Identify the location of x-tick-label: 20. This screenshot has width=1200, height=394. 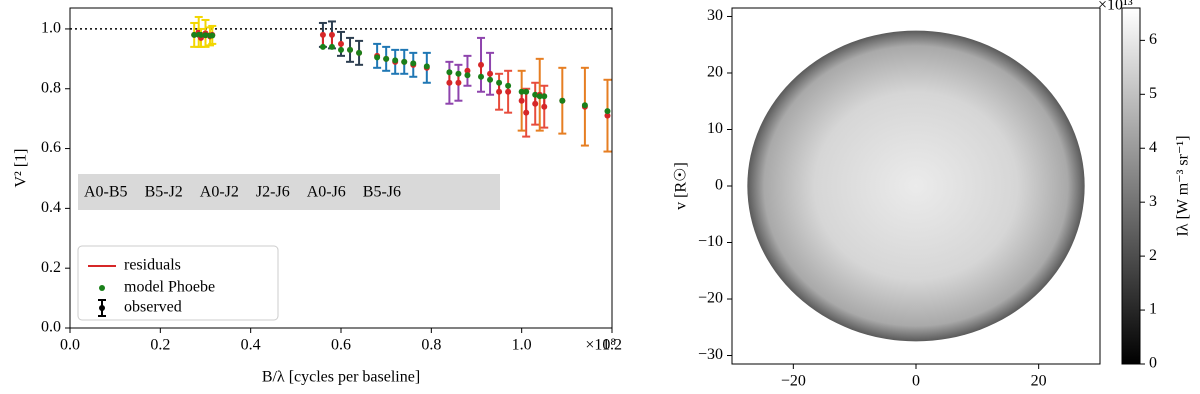
(1039, 381).